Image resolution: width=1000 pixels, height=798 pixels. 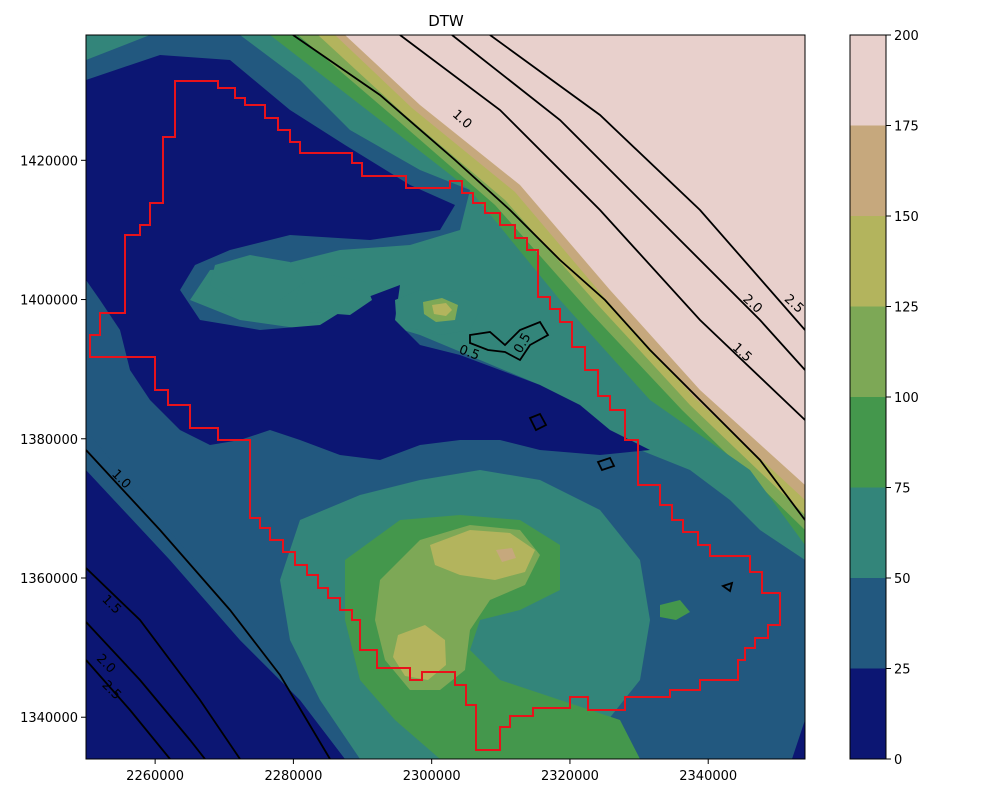 What do you see at coordinates (906, 308) in the screenshot?
I see `colorbar-tick-label: 125` at bounding box center [906, 308].